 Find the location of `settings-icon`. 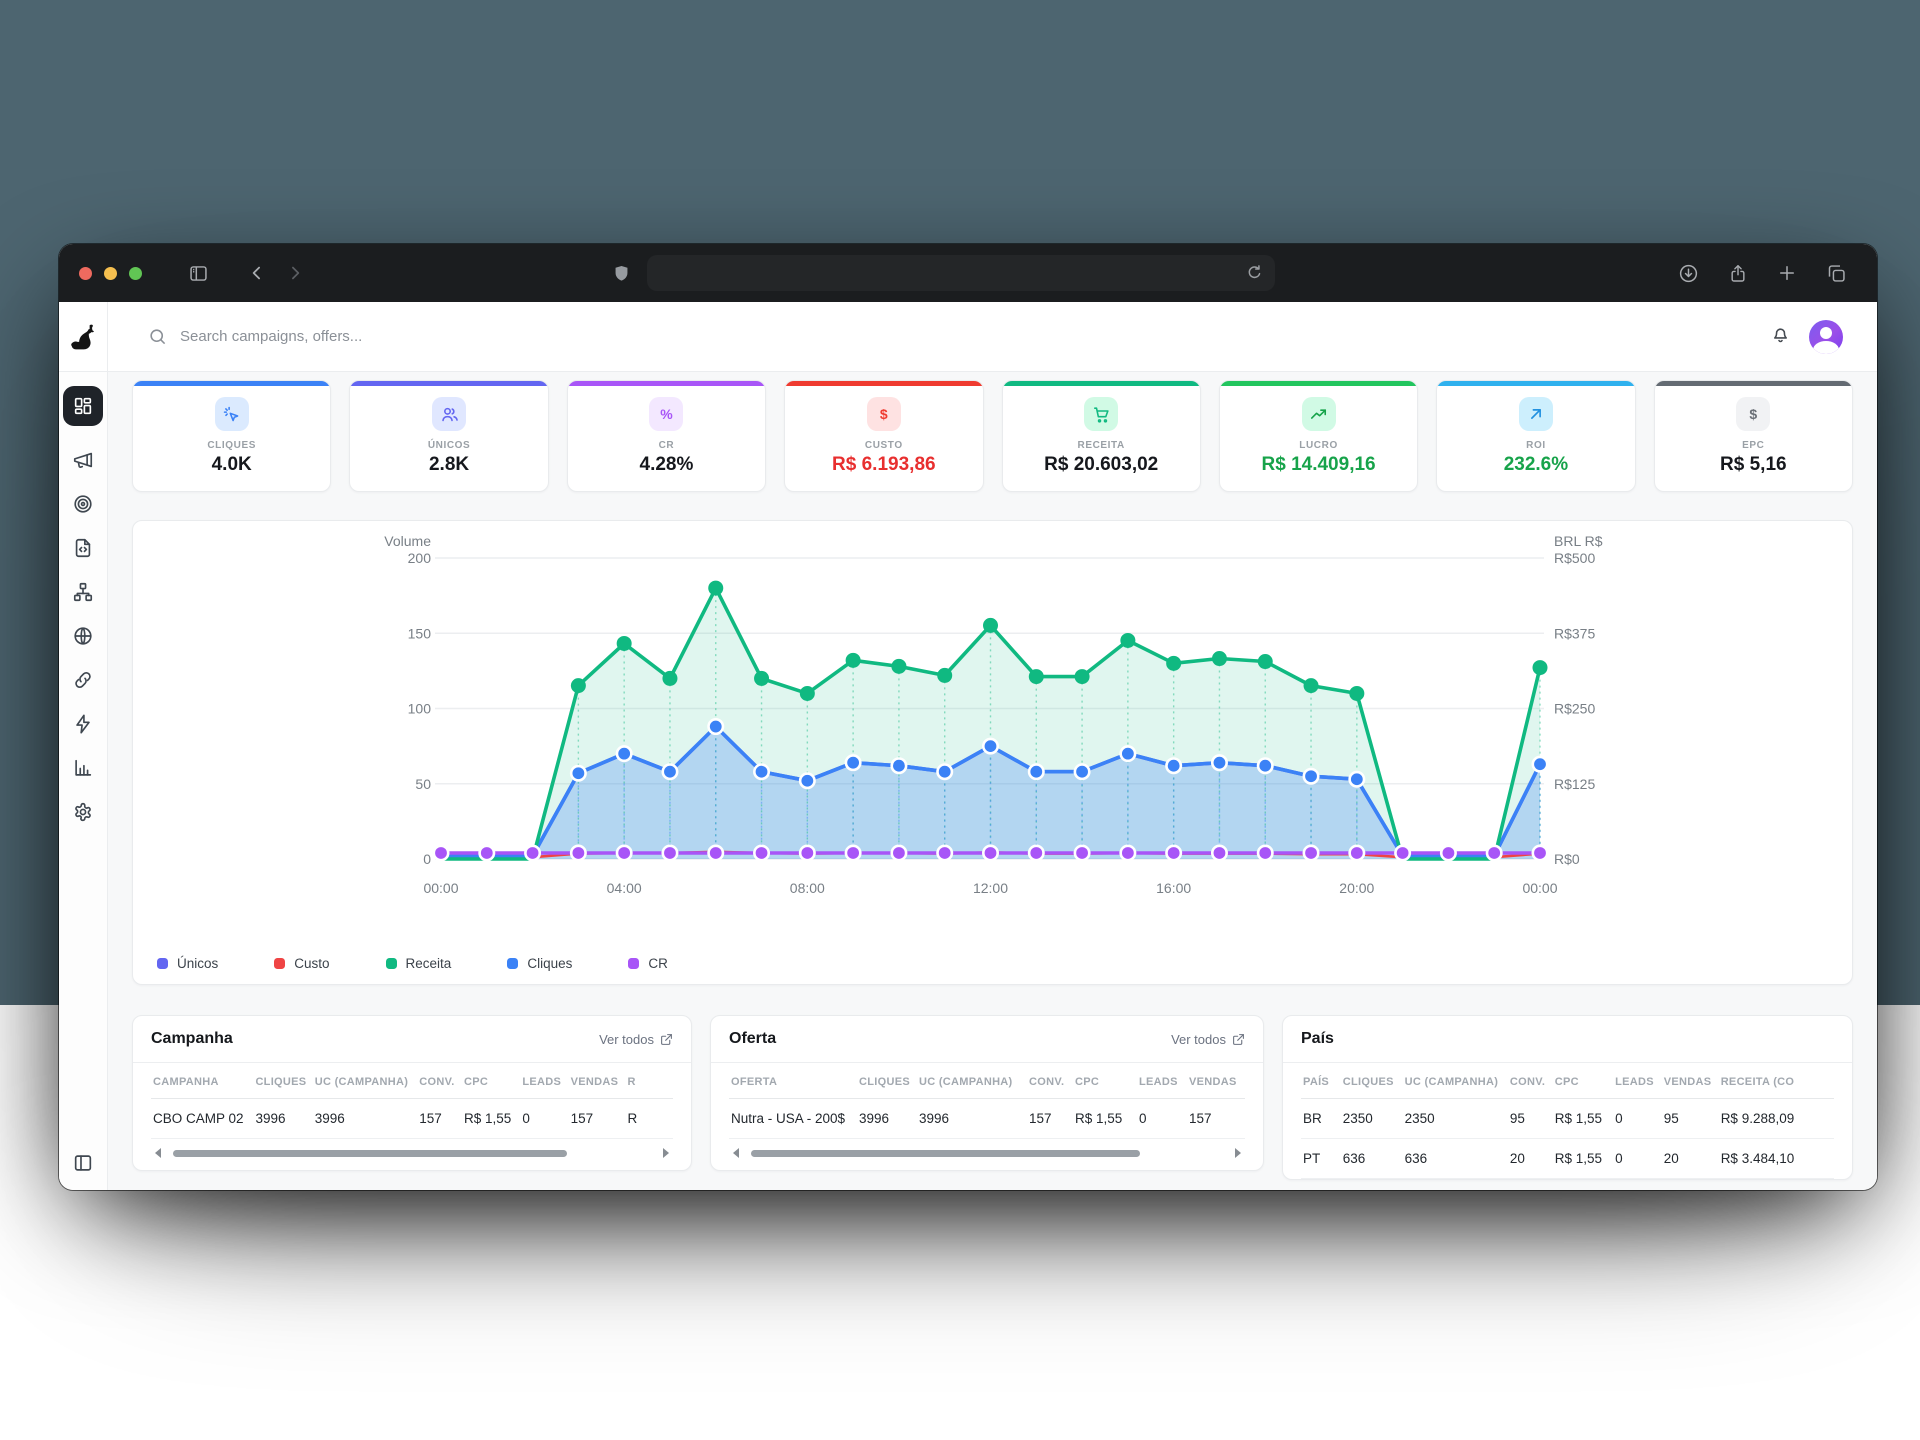

settings-icon is located at coordinates (83, 812).